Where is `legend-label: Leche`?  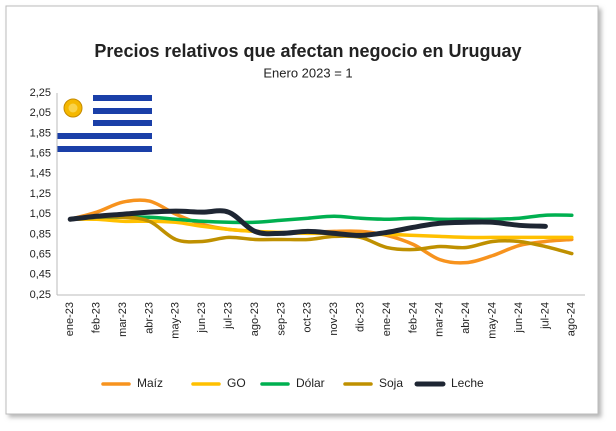 legend-label: Leche is located at coordinates (467, 383).